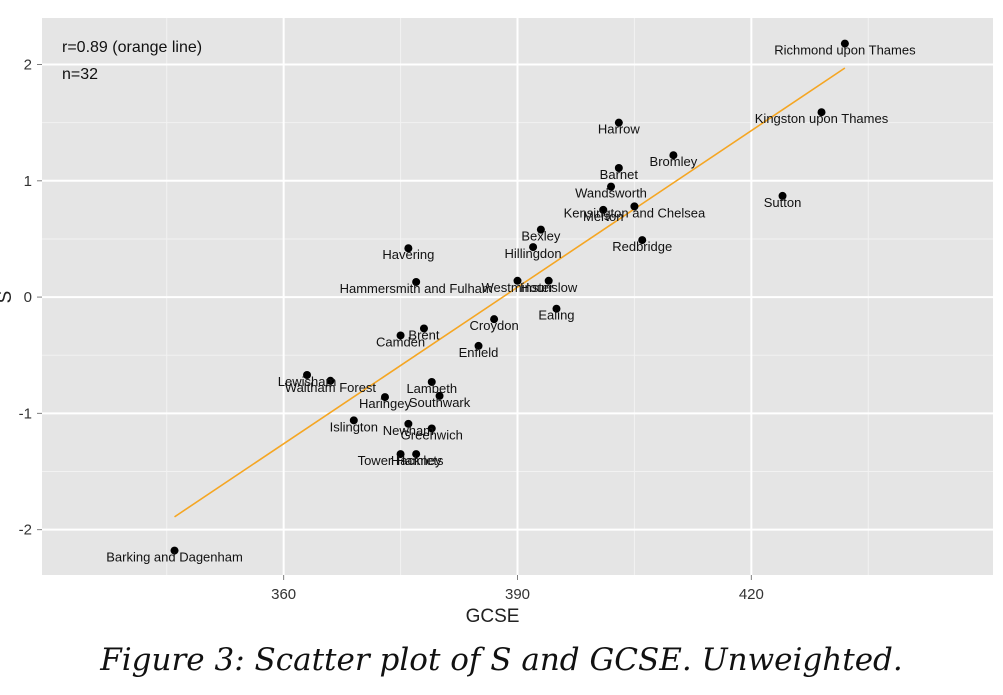 This screenshot has height=695, width=1003. Describe the element at coordinates (549, 287) in the screenshot. I see `point-label: Hounslow` at that location.